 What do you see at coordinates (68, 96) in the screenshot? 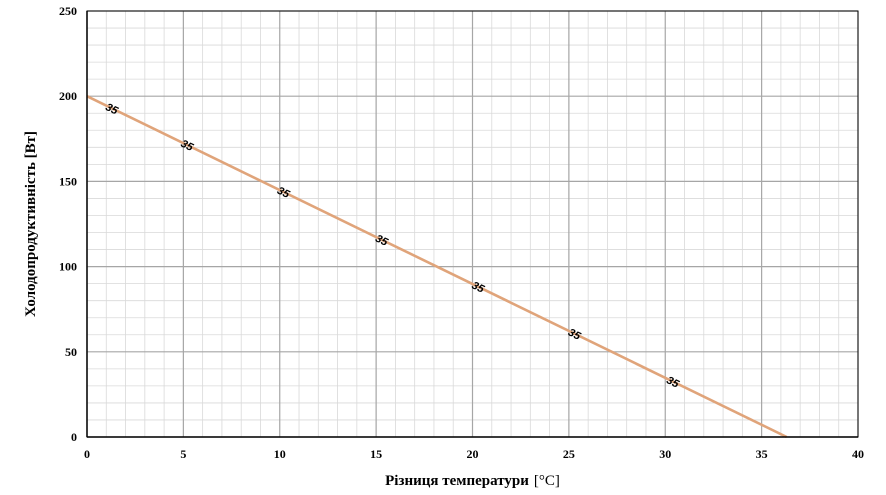
I see `y-tick-label: 200` at bounding box center [68, 96].